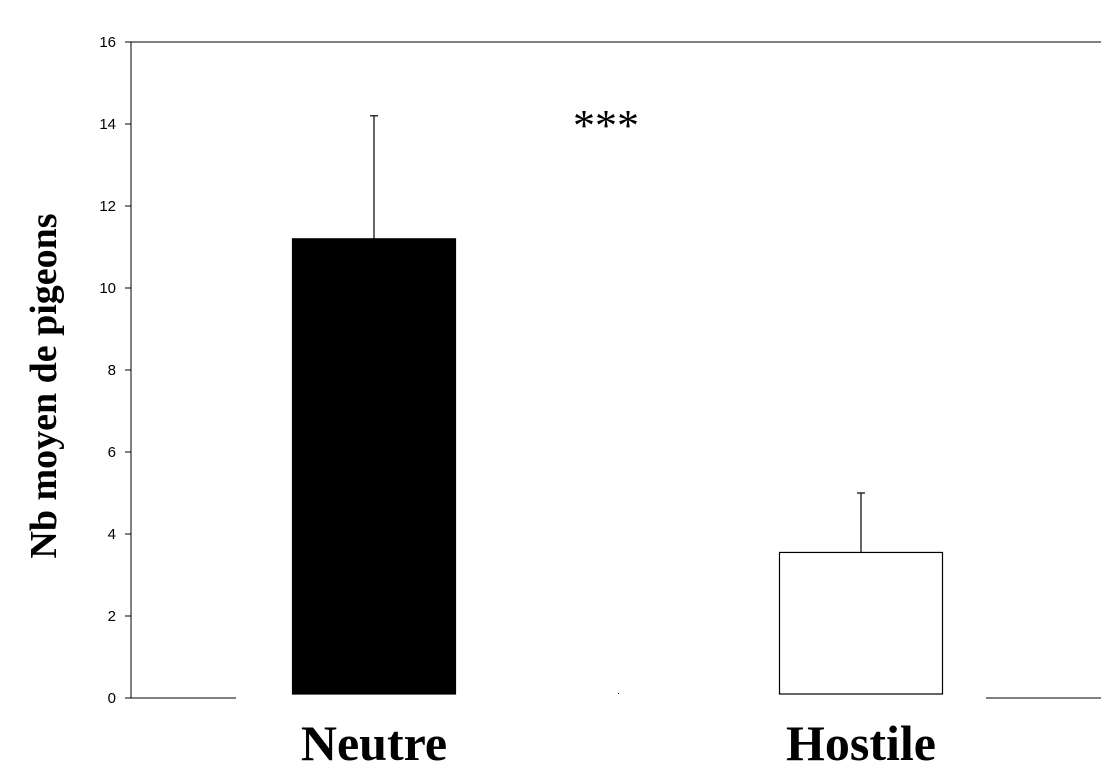  I want to click on y-tick-label: 14, so click(107, 124).